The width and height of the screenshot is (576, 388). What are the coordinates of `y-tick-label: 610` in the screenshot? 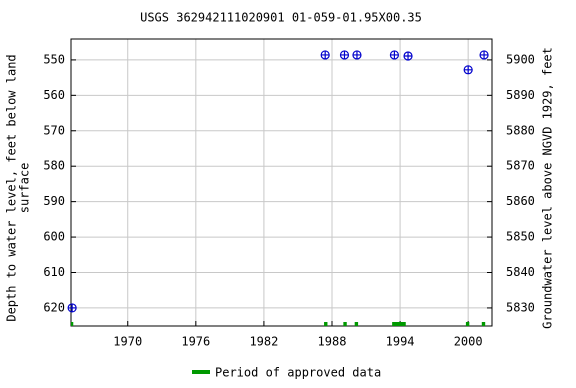 It's located at (54, 272).